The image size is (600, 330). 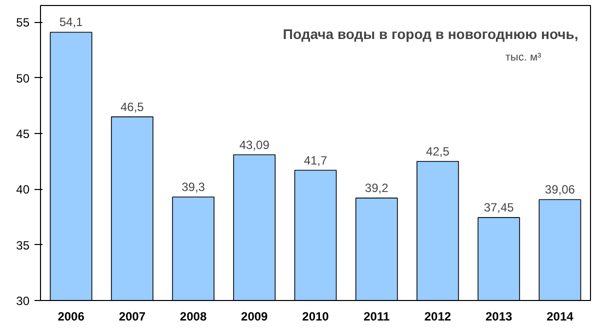 I want to click on y-tick-label: 50, so click(x=23, y=78).